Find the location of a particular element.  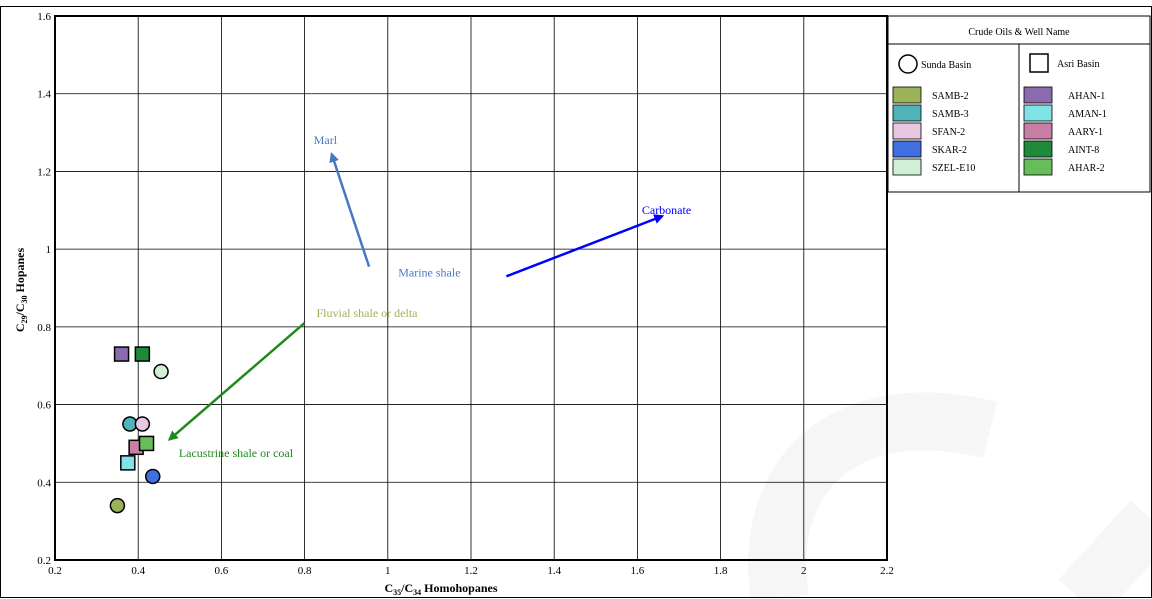

y-axis-title-sub30: 30 is located at coordinates (24, 300).